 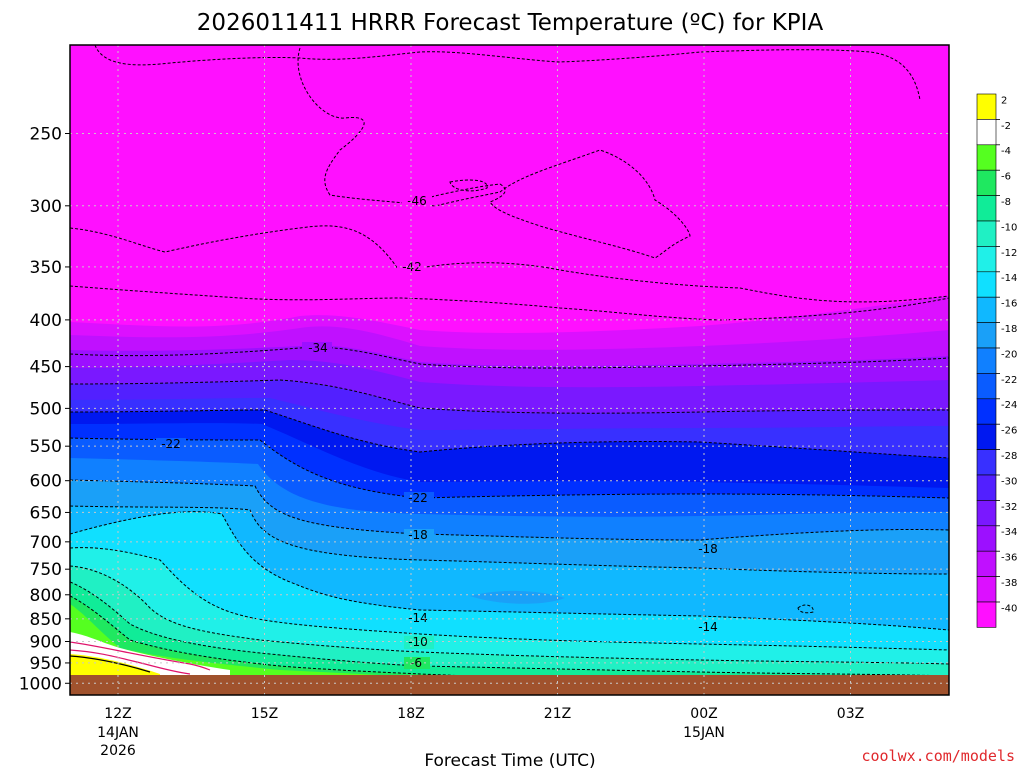 I want to click on colorbar-label: 2, so click(x=1004, y=100).